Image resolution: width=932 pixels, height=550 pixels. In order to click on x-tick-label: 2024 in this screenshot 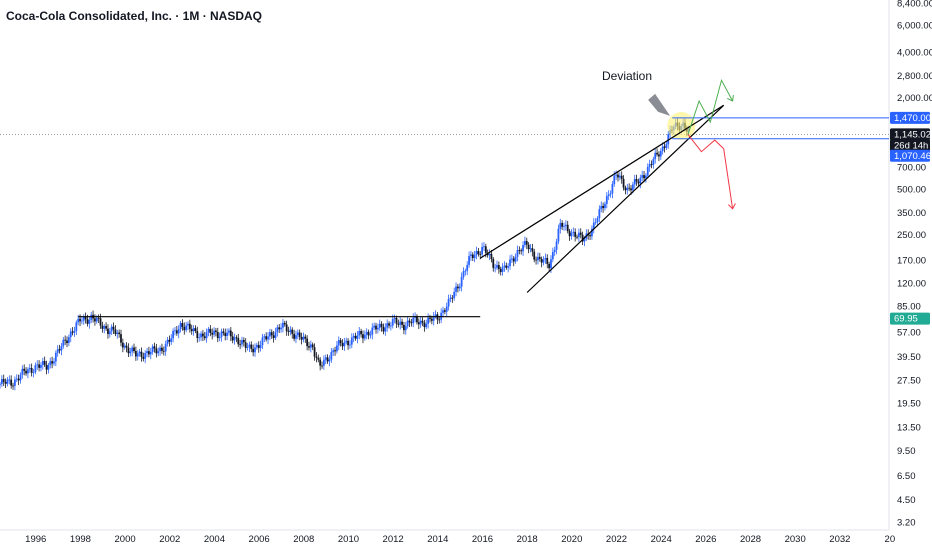, I will do `click(661, 539)`.